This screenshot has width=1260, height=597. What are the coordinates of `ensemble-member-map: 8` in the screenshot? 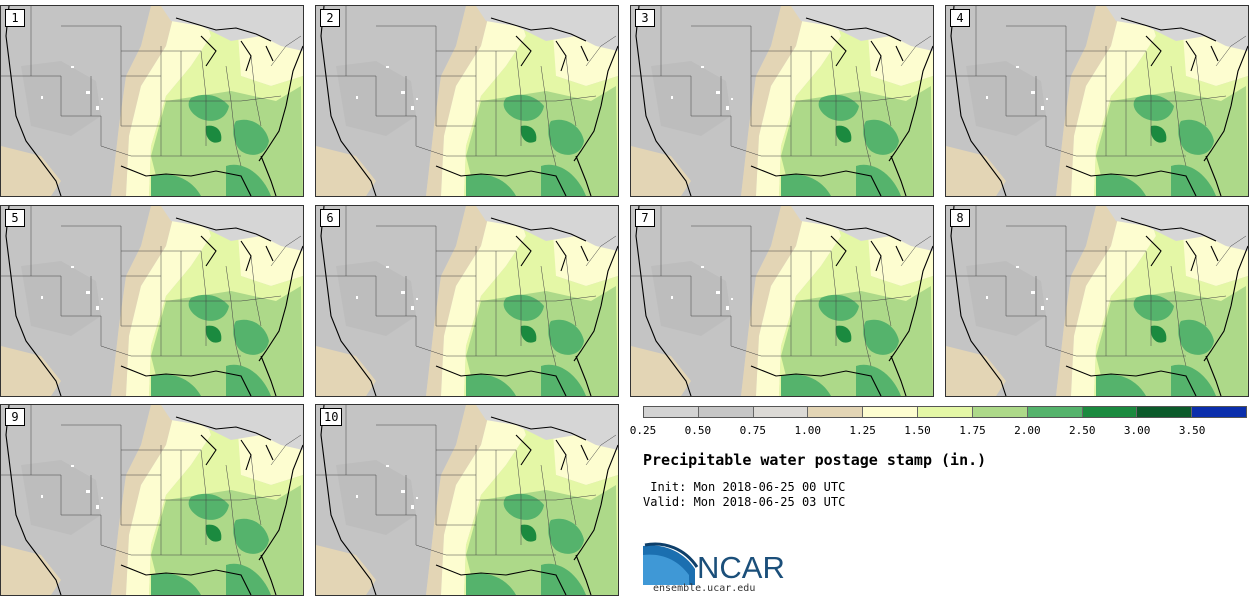 It's located at (1097, 301).